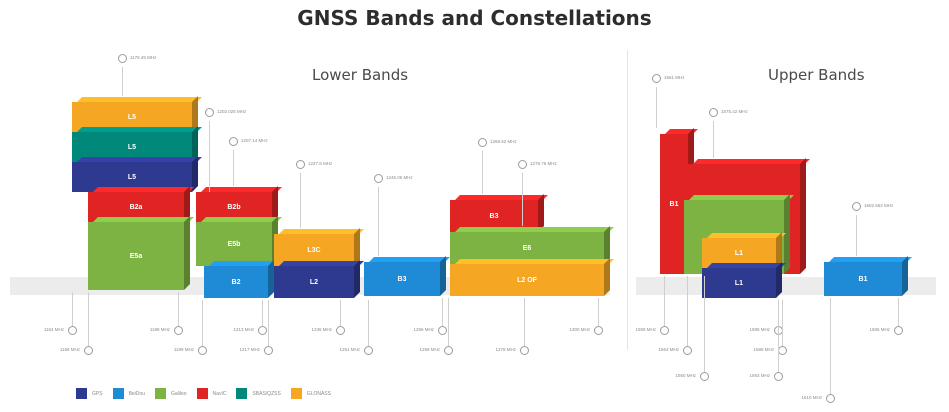 This screenshot has width=949, height=412. I want to click on band-block: E6, so click(527, 248).